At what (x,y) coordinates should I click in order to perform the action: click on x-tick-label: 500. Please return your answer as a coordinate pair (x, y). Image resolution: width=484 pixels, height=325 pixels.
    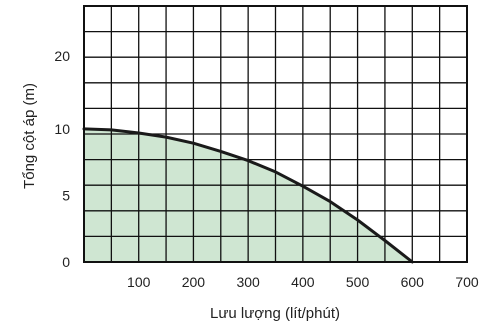
    Looking at the image, I should click on (358, 282).